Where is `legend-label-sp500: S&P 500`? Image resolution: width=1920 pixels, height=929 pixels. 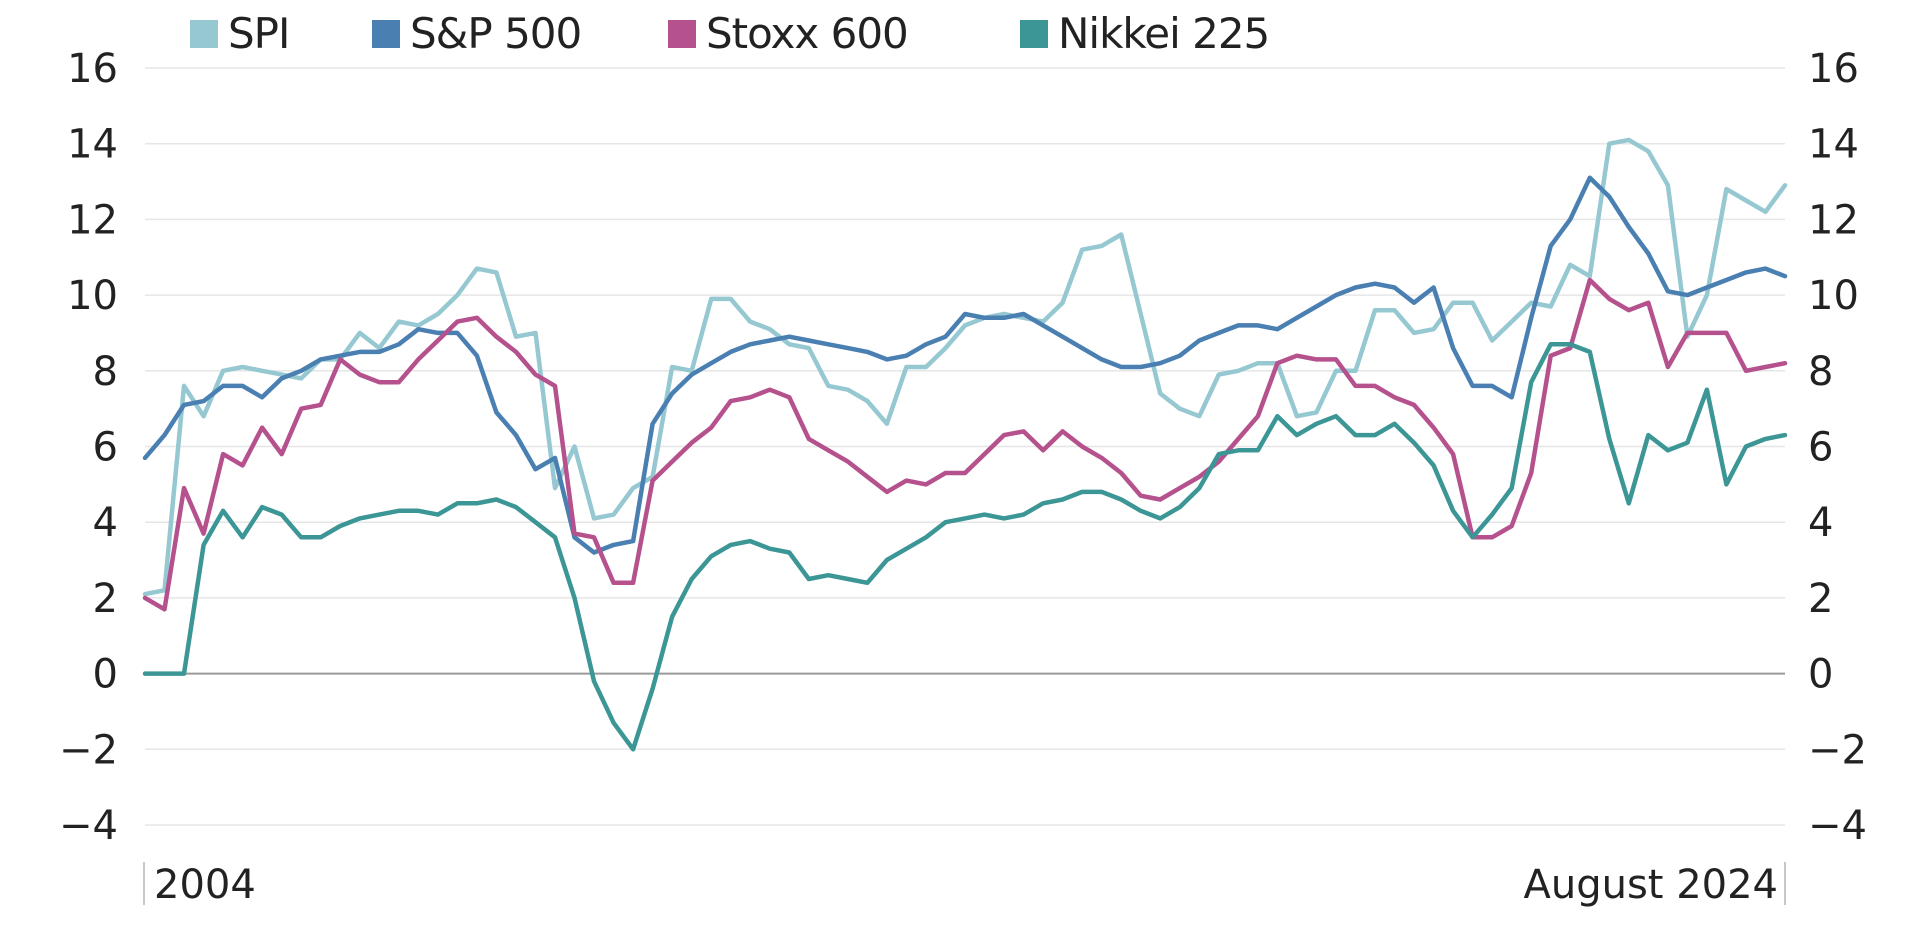 legend-label-sp500: S&P 500 is located at coordinates (496, 33).